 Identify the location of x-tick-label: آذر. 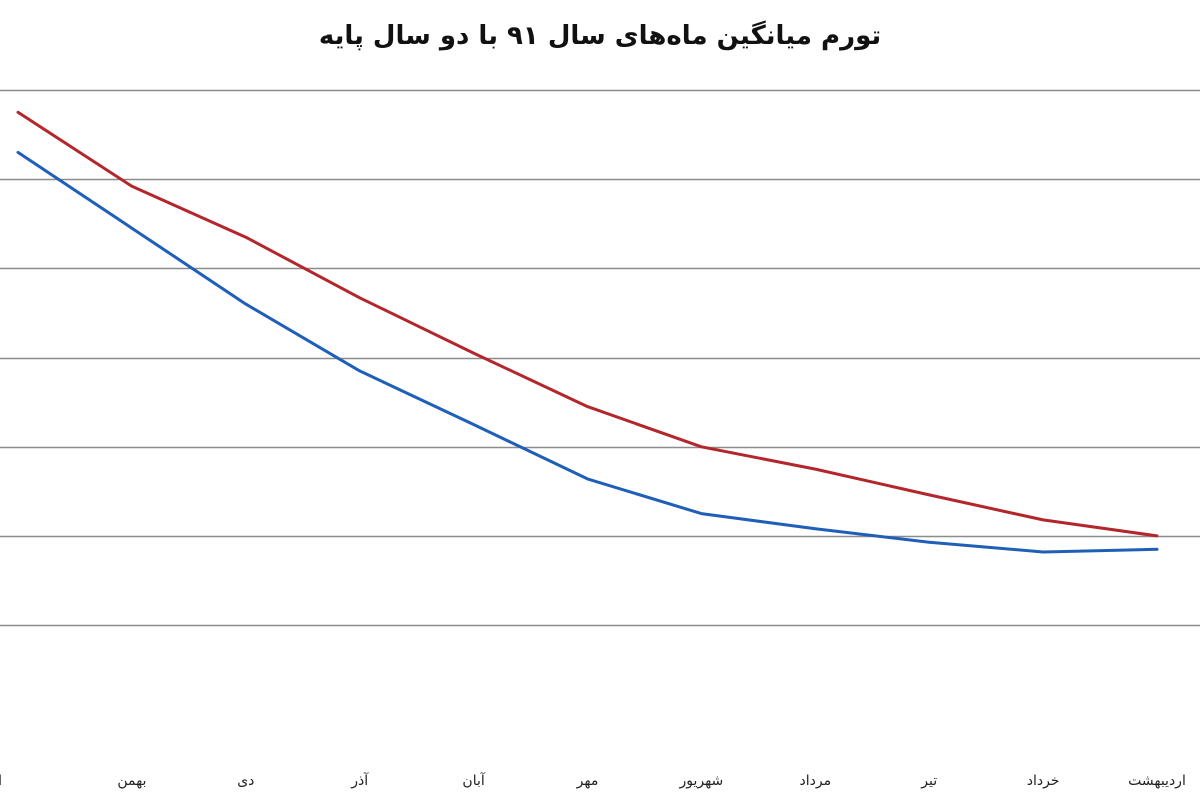
(359, 780).